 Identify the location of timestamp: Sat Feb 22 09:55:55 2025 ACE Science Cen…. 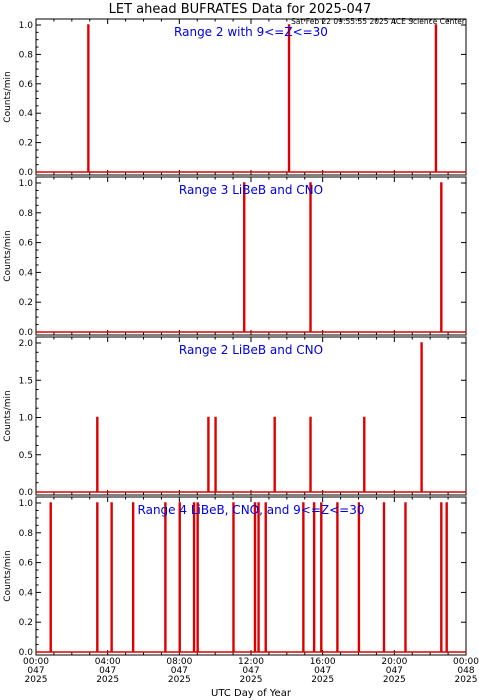
(378, 21).